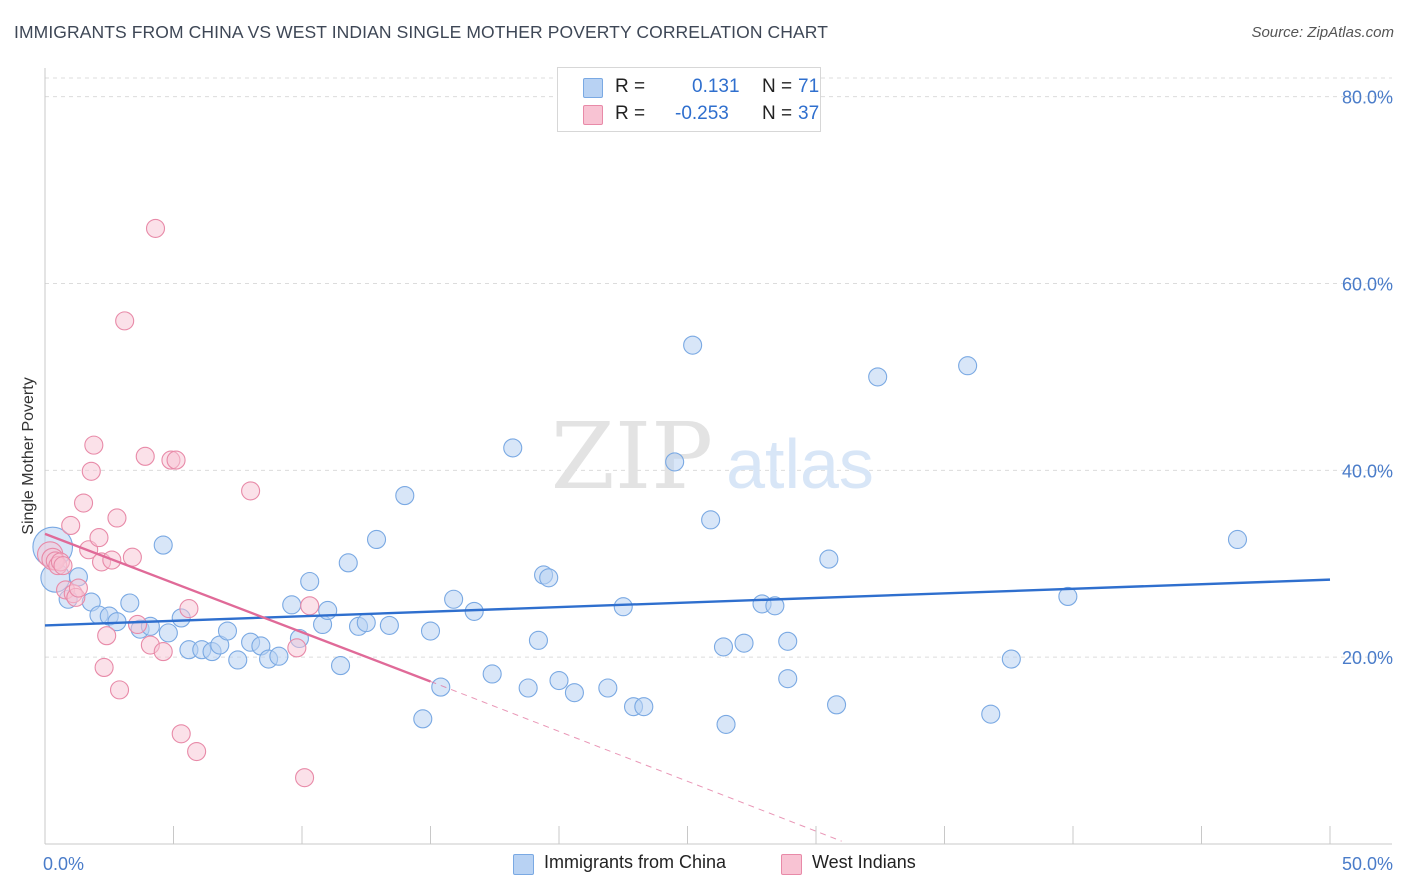  I want to click on legend-n-value: 71, so click(809, 86).